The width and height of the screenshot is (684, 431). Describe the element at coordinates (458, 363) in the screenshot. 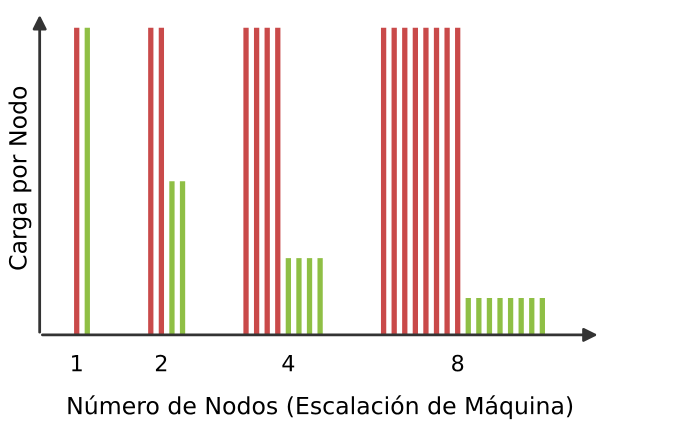

I see `x-tick-label: 8` at that location.